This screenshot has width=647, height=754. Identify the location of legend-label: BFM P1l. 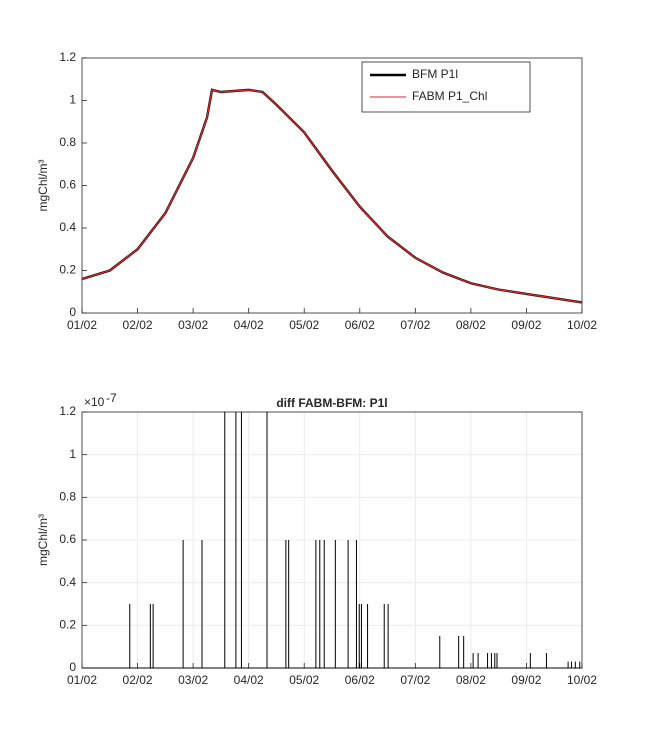
(435, 74).